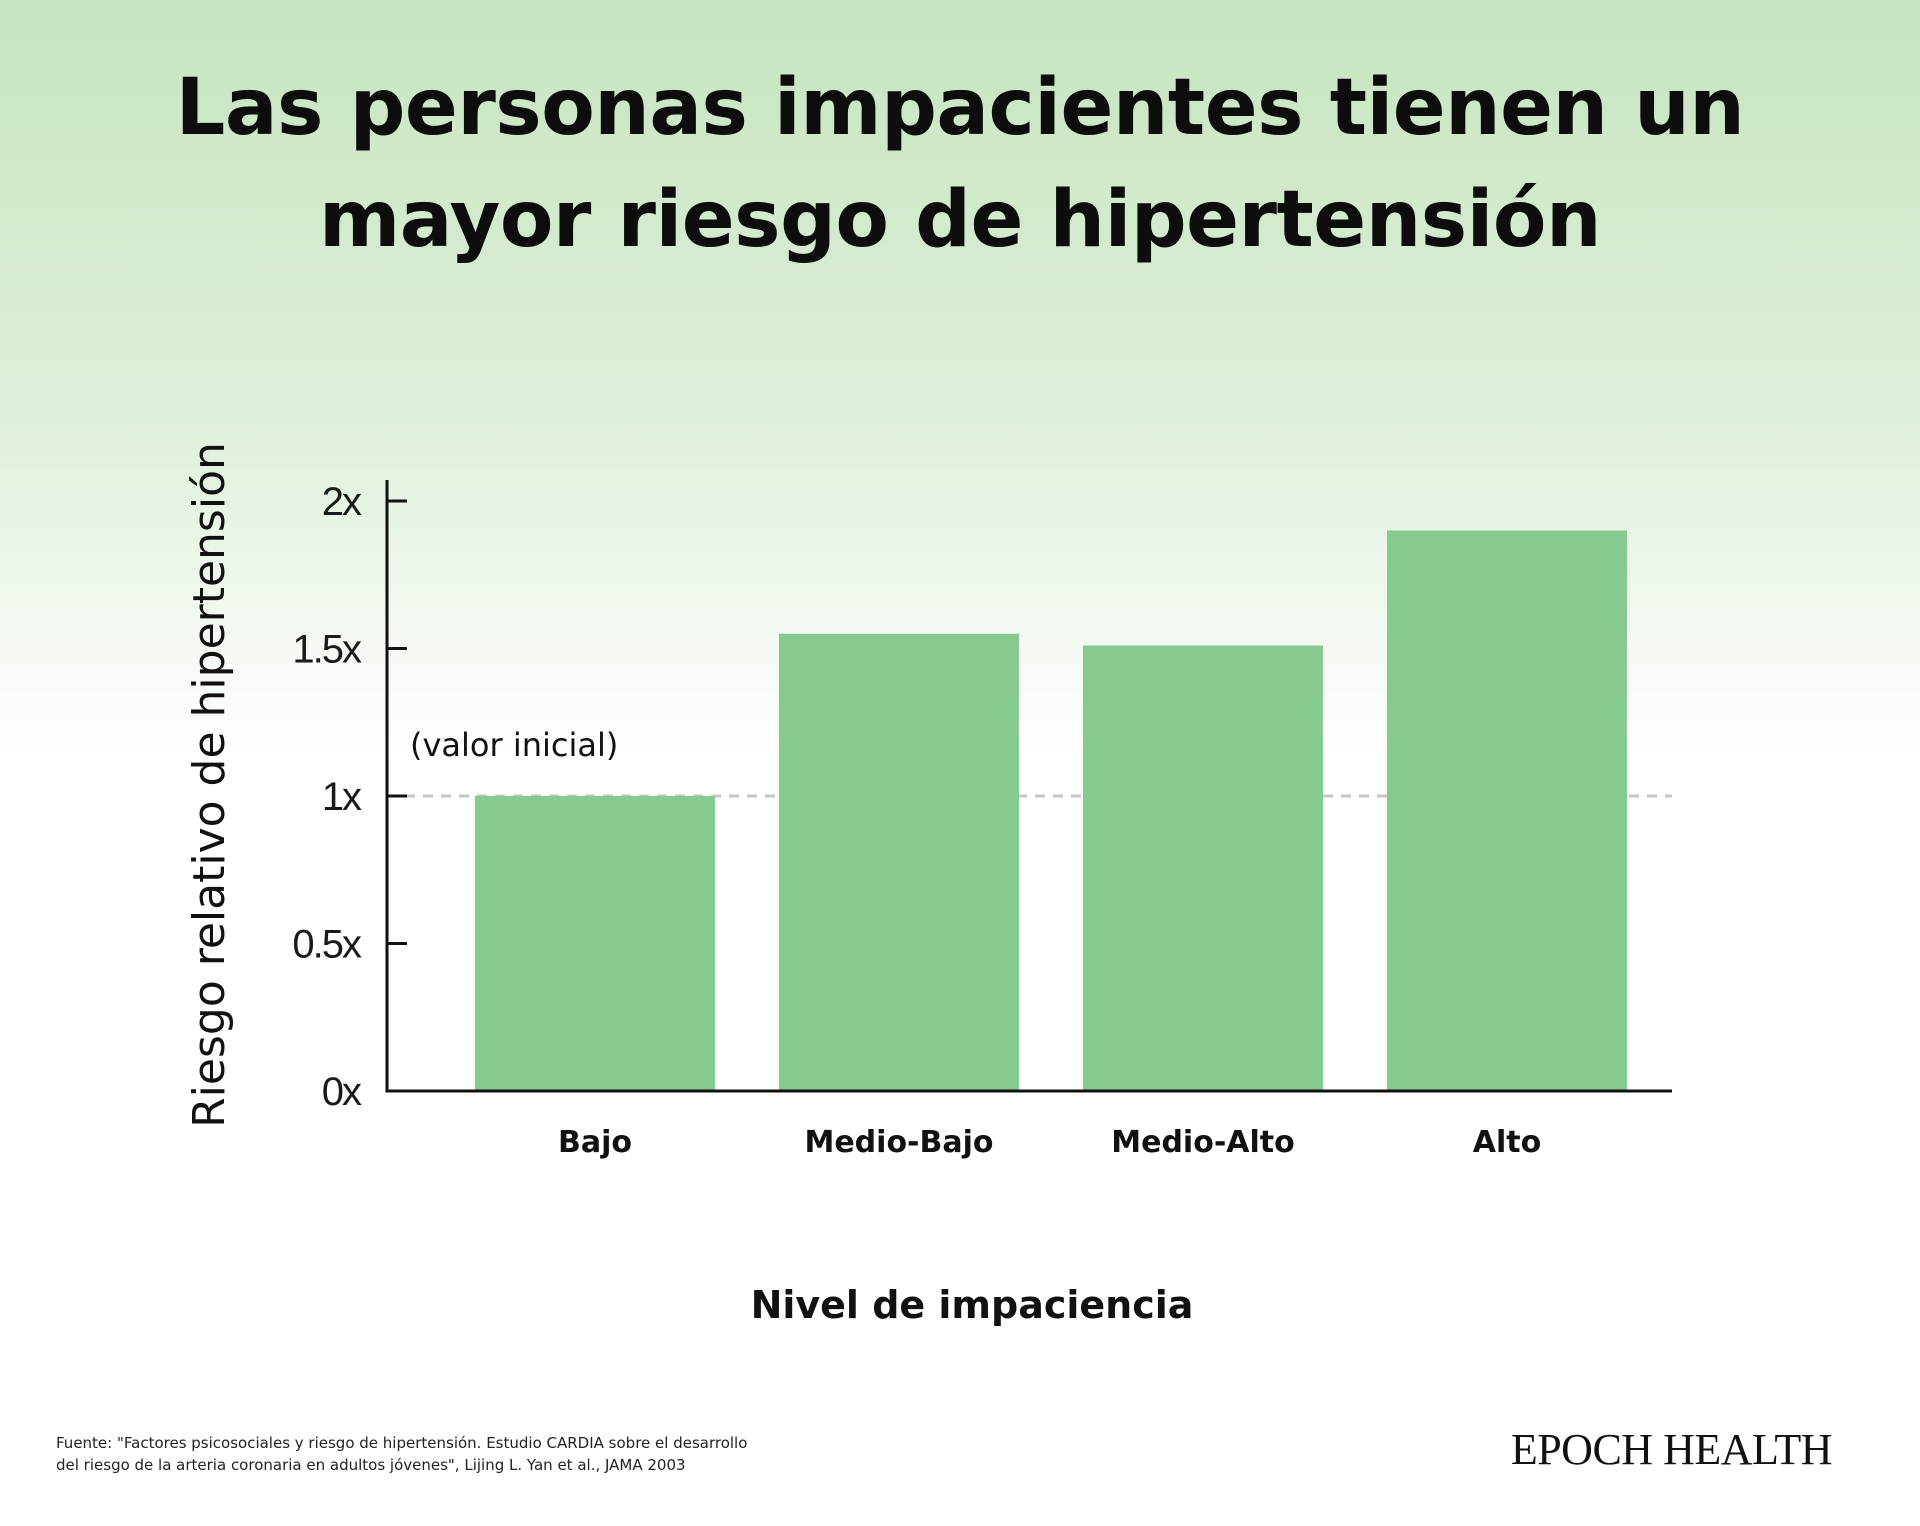  Describe the element at coordinates (209, 785) in the screenshot. I see `y-axis-label: Riesgo relativo de hipertensión` at that location.